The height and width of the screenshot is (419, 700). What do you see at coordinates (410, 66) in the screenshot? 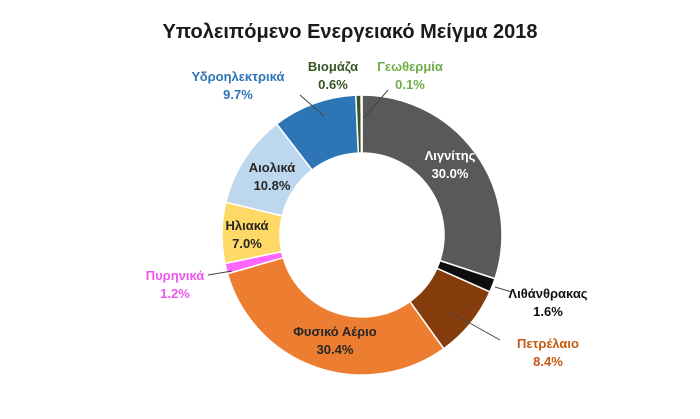
I see `slice-label-9: Γεωθερμία` at bounding box center [410, 66].